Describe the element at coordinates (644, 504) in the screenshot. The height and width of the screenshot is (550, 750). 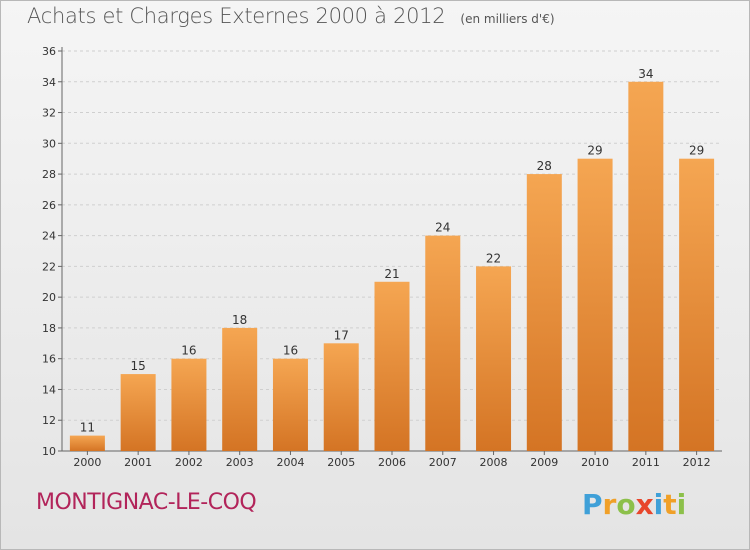
I see `logo-letter: x` at that location.